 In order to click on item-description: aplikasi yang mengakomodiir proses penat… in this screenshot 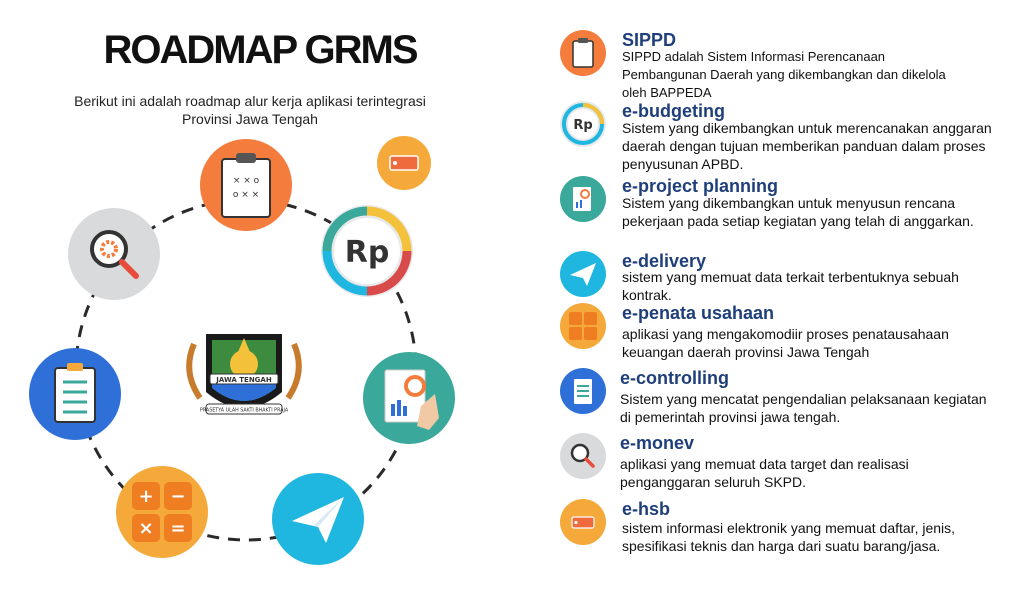, I will do `click(785, 343)`.